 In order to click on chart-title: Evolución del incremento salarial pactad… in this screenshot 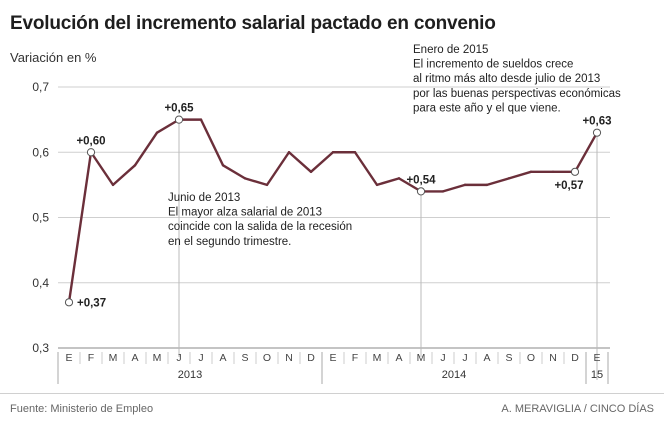, I will do `click(253, 23)`.